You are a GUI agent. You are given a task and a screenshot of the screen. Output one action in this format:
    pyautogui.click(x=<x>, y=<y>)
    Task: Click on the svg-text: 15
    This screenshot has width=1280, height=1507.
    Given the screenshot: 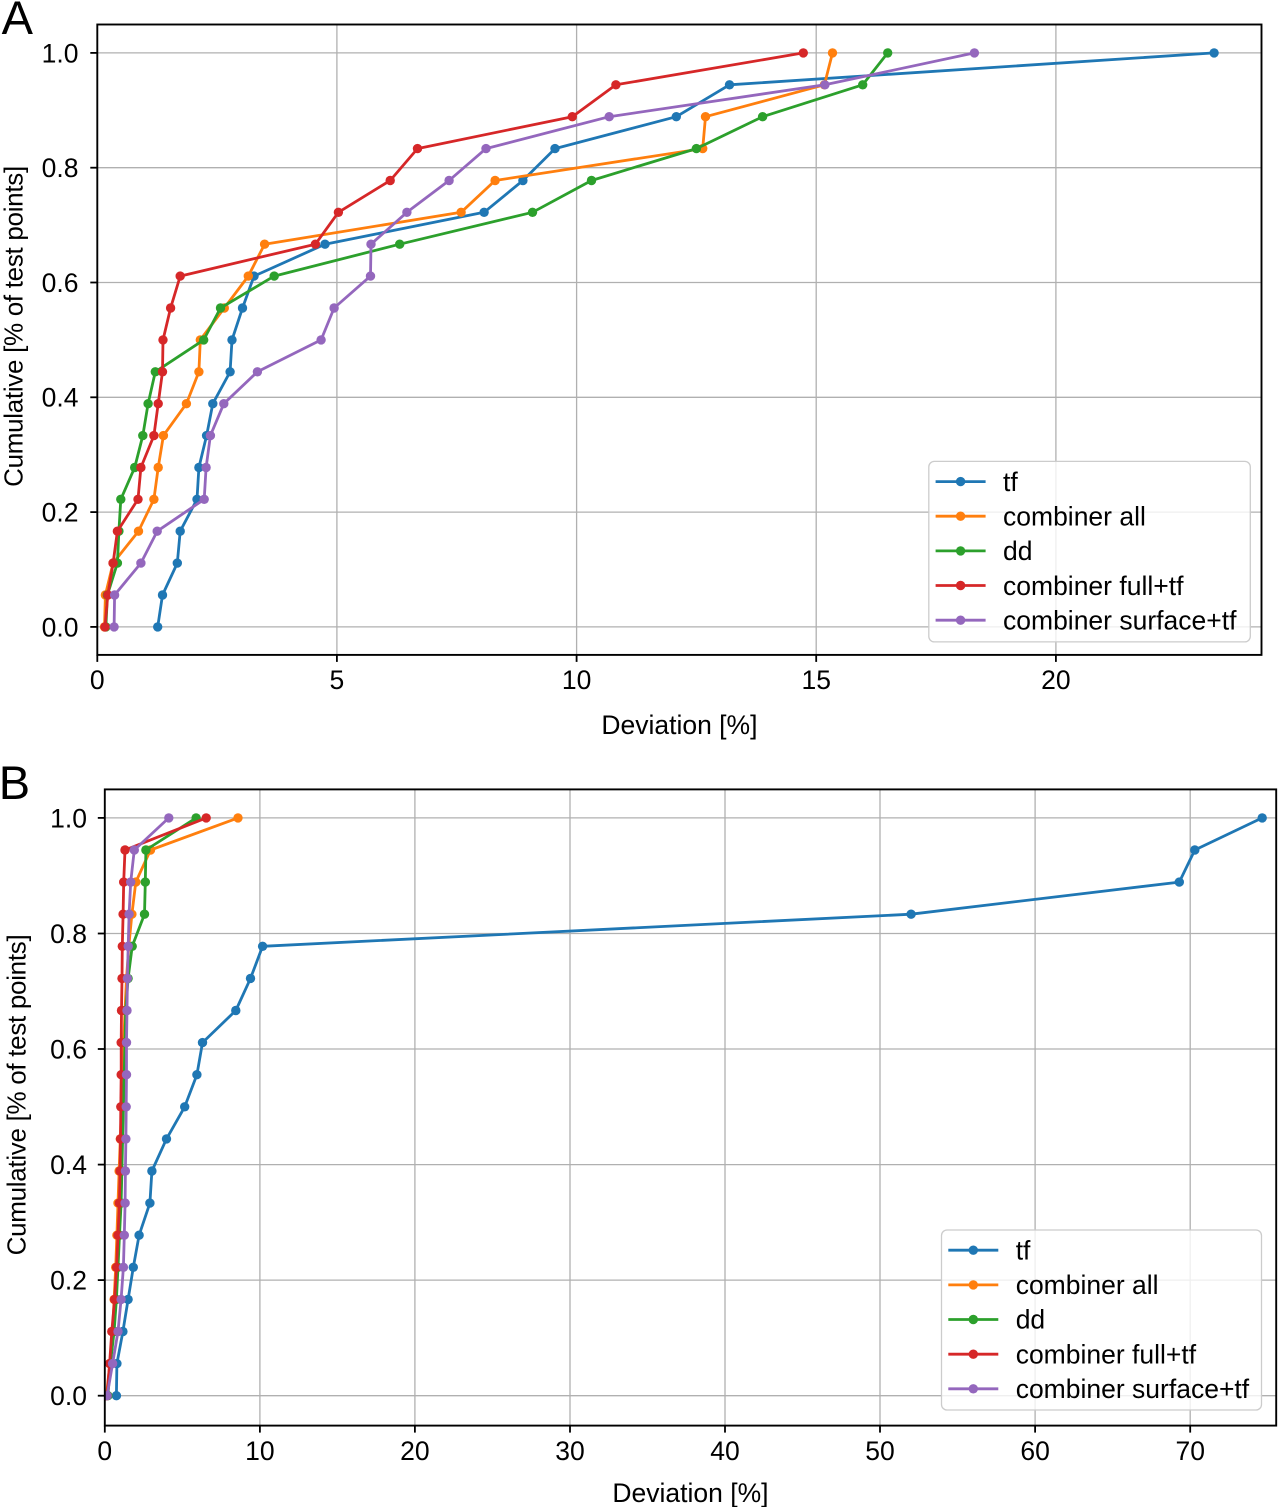 What is the action you would take?
    pyautogui.click(x=815, y=680)
    